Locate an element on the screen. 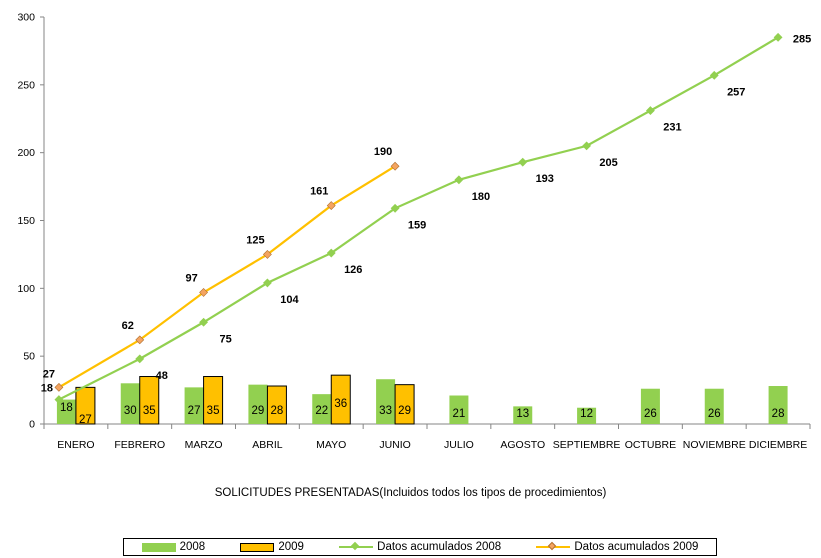 The image size is (821, 558). y-tick-label: 50 is located at coordinates (29, 357).